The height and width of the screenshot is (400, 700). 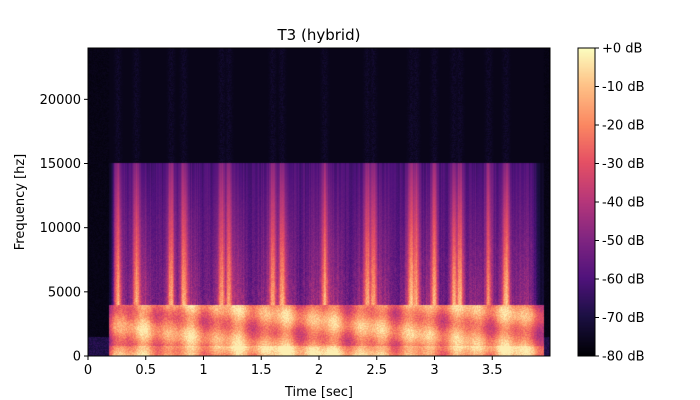 What do you see at coordinates (623, 357) in the screenshot?
I see `colorbar-tick-label: -80 dB` at bounding box center [623, 357].